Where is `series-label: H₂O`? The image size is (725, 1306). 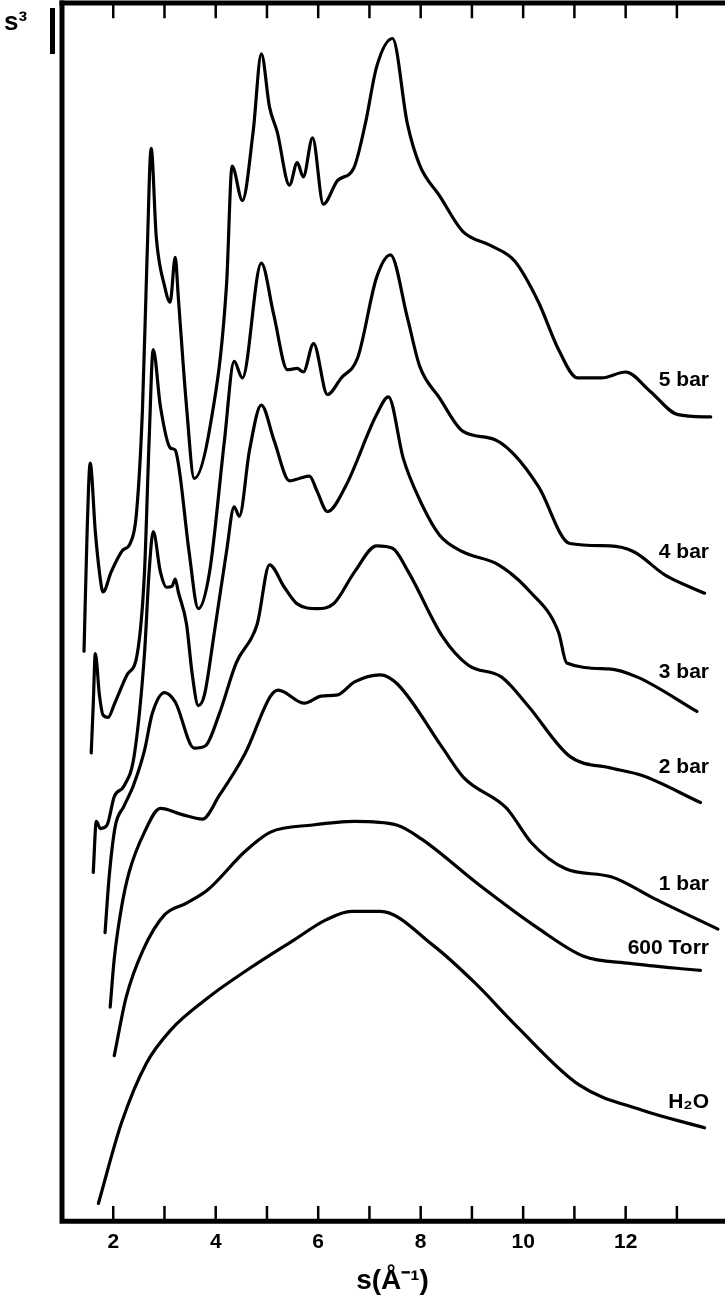
series-label: H₂O is located at coordinates (688, 1100).